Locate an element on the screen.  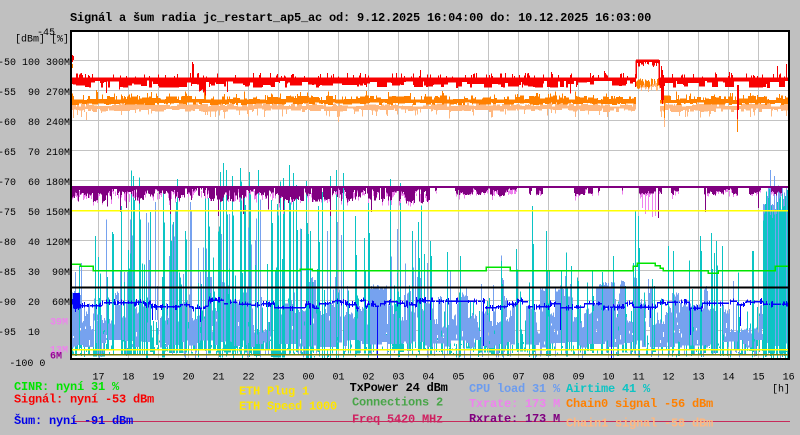
svg-text: Connections 2 is located at coordinates (397, 403).